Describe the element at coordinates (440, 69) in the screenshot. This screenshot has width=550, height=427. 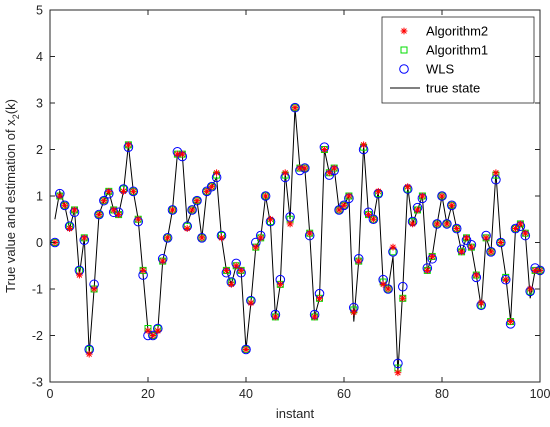
I see `legend-label: WLS` at that location.